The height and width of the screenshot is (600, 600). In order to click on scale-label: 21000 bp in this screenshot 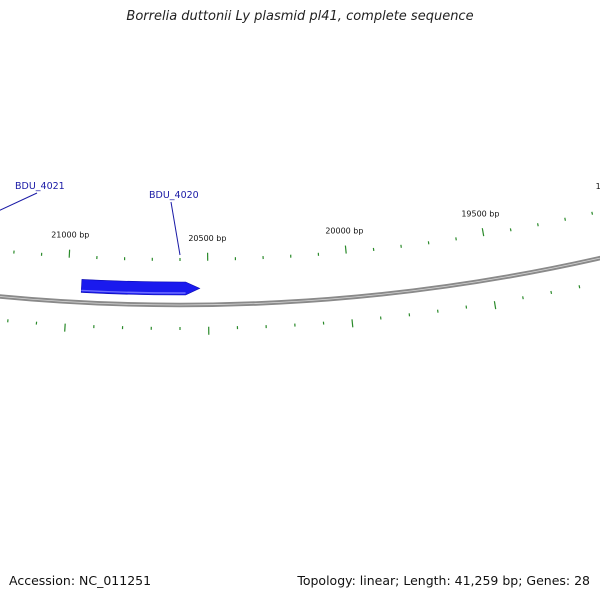, I will do `click(70, 235)`.